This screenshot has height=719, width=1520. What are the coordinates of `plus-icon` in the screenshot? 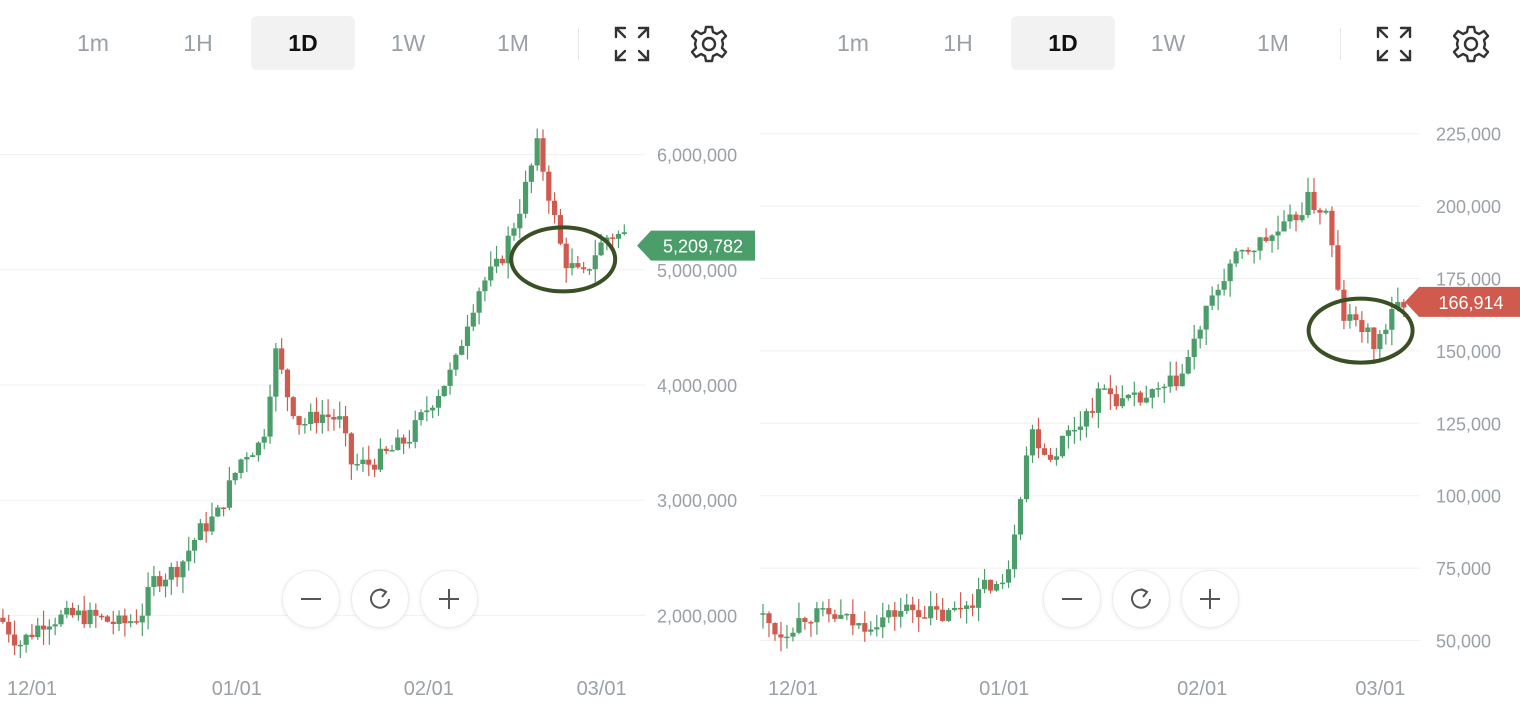 It's located at (449, 599).